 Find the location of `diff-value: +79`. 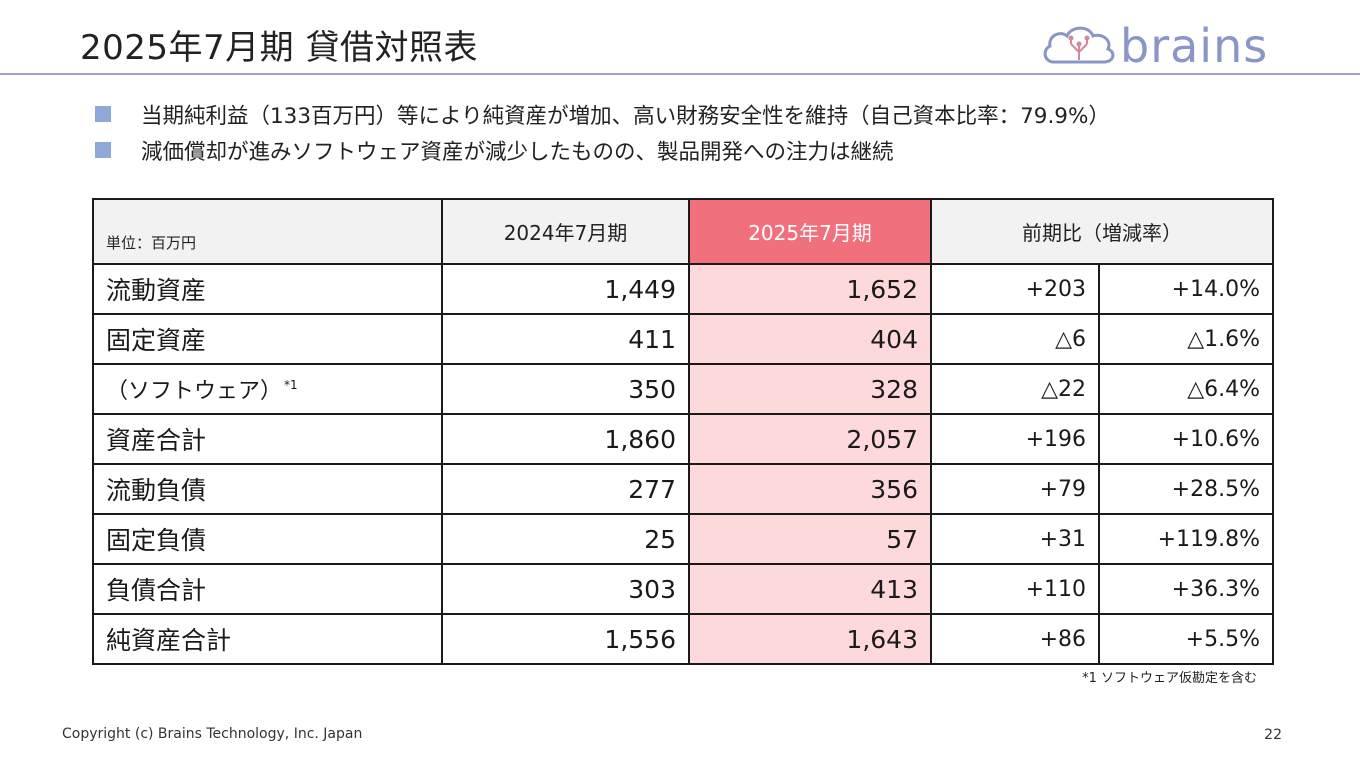

diff-value: +79 is located at coordinates (1015, 489).